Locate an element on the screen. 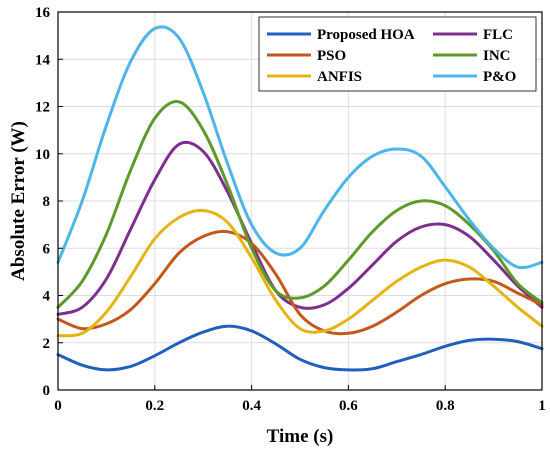 Image resolution: width=550 pixels, height=450 pixels. x-axis-label: Time (s) is located at coordinates (300, 436).